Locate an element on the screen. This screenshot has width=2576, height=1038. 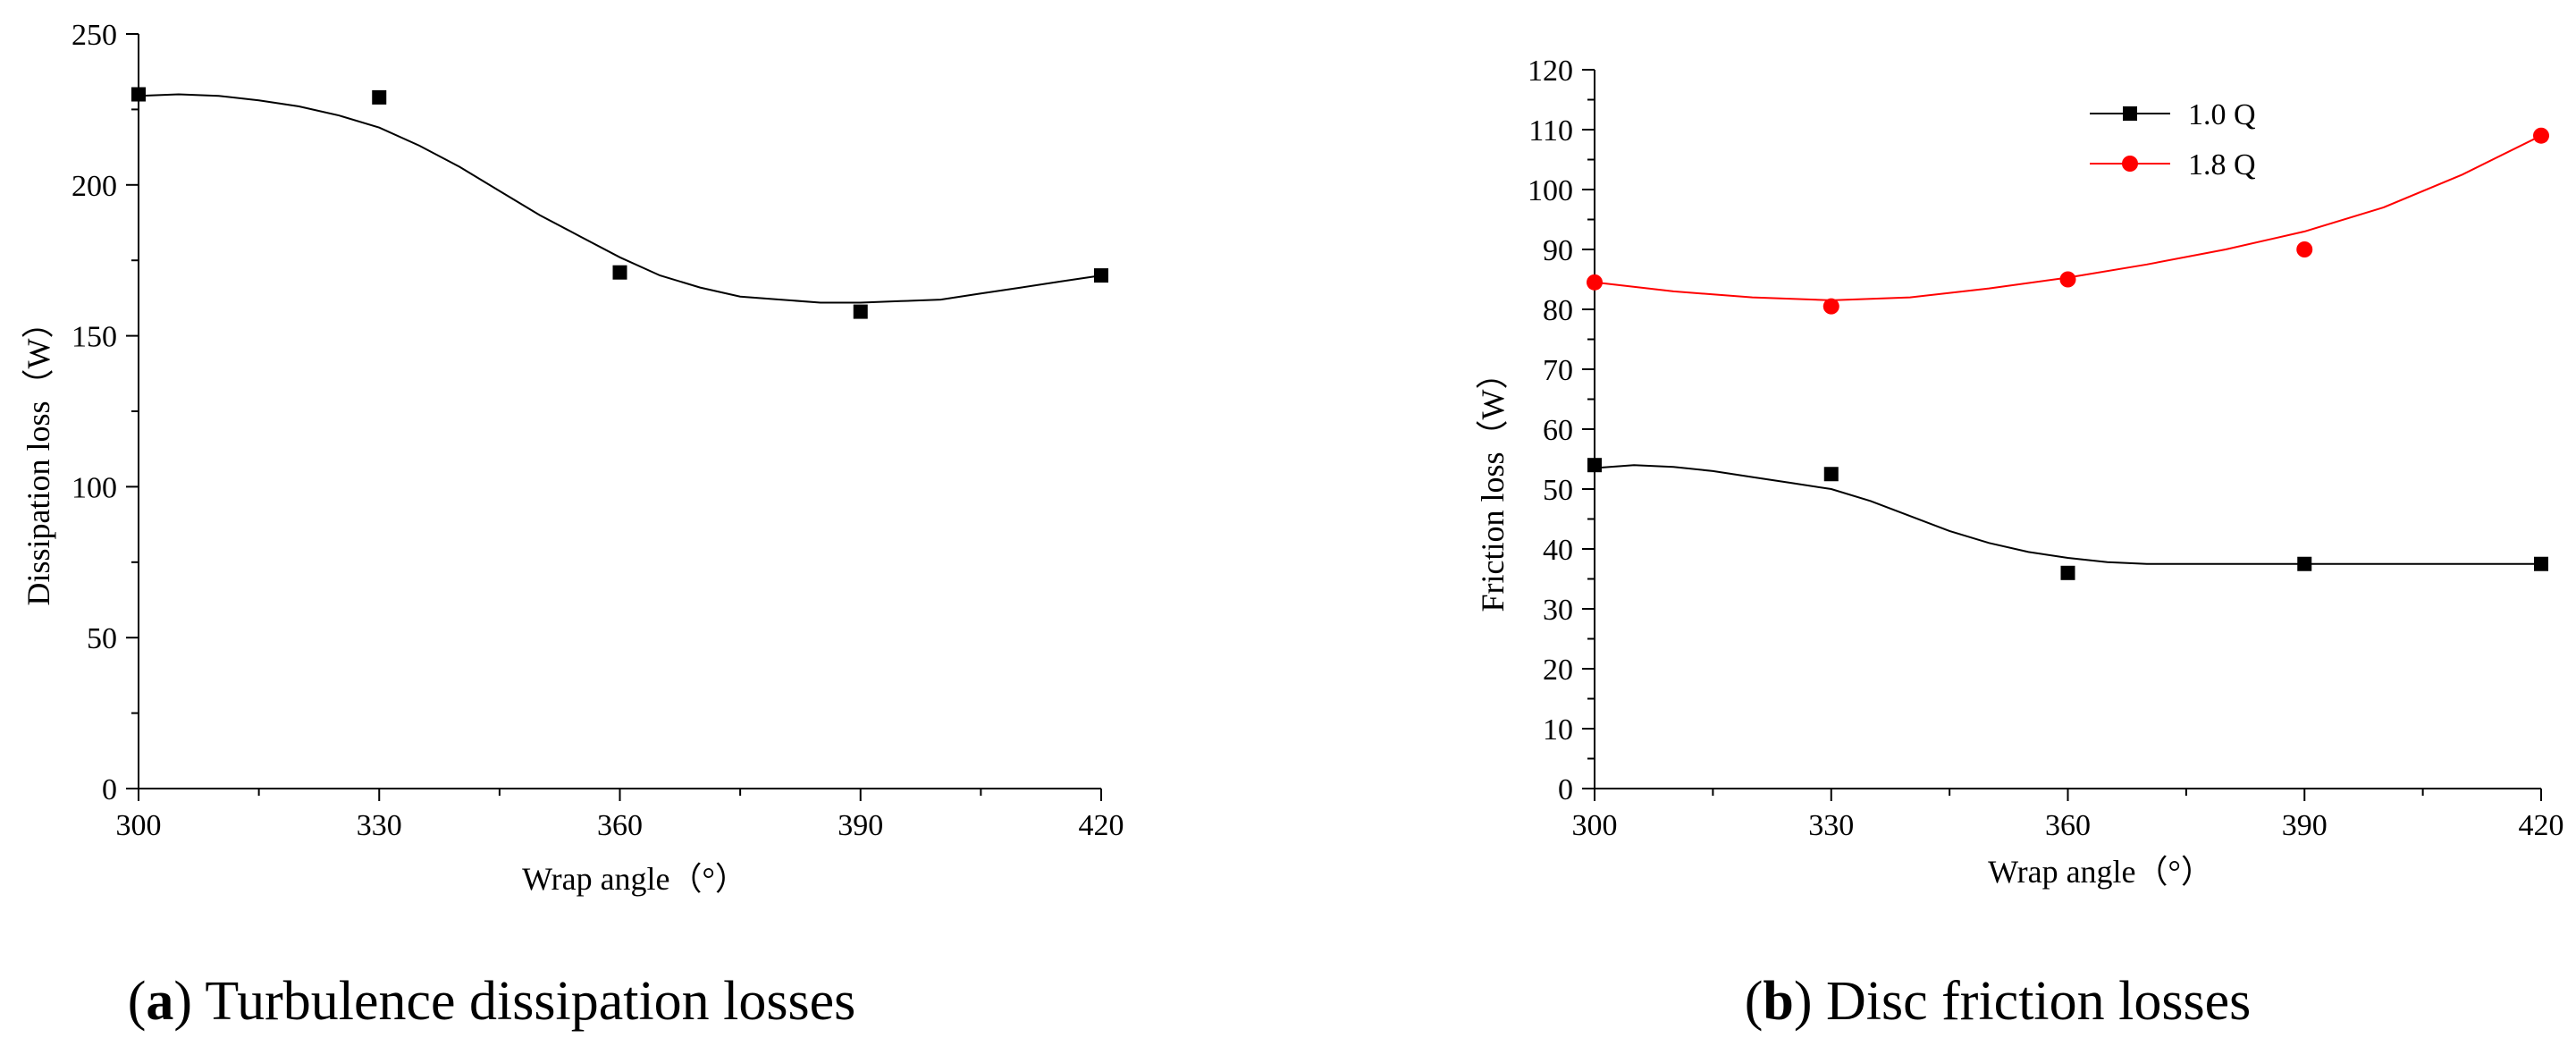
chart-b-x-tick-label: 390 is located at coordinates (2305, 825).